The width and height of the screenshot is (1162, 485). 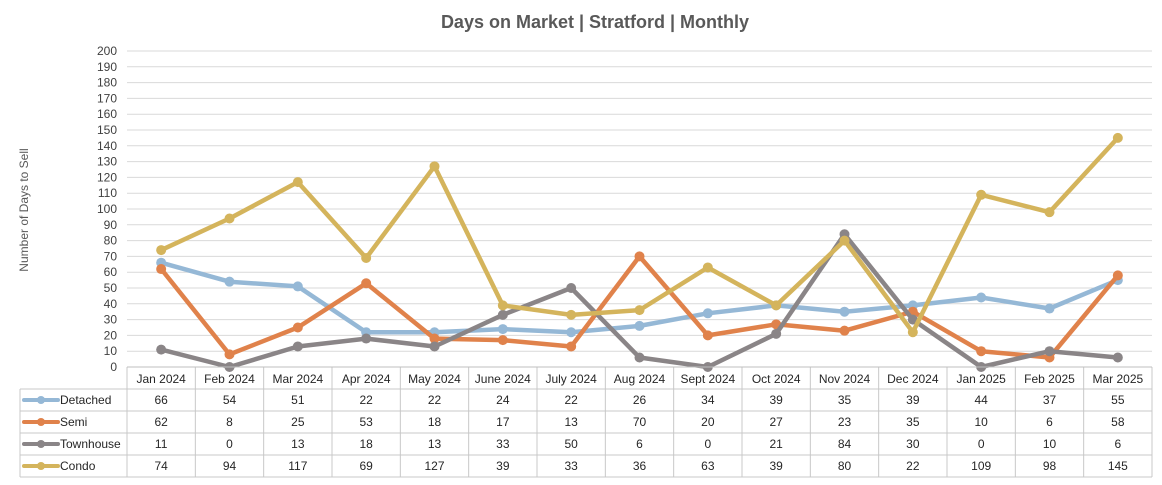 I want to click on y-tick-label: 160, so click(x=107, y=114).